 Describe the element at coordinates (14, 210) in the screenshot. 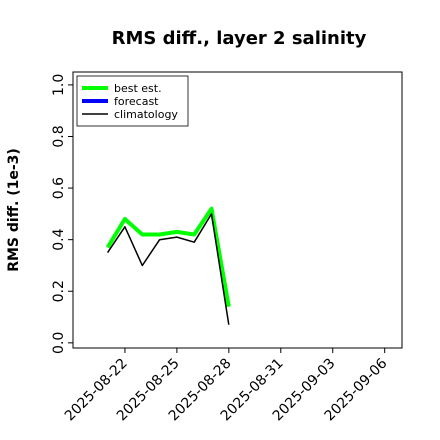

I see `y-axis-label: RMS diff. (1e-3)` at that location.